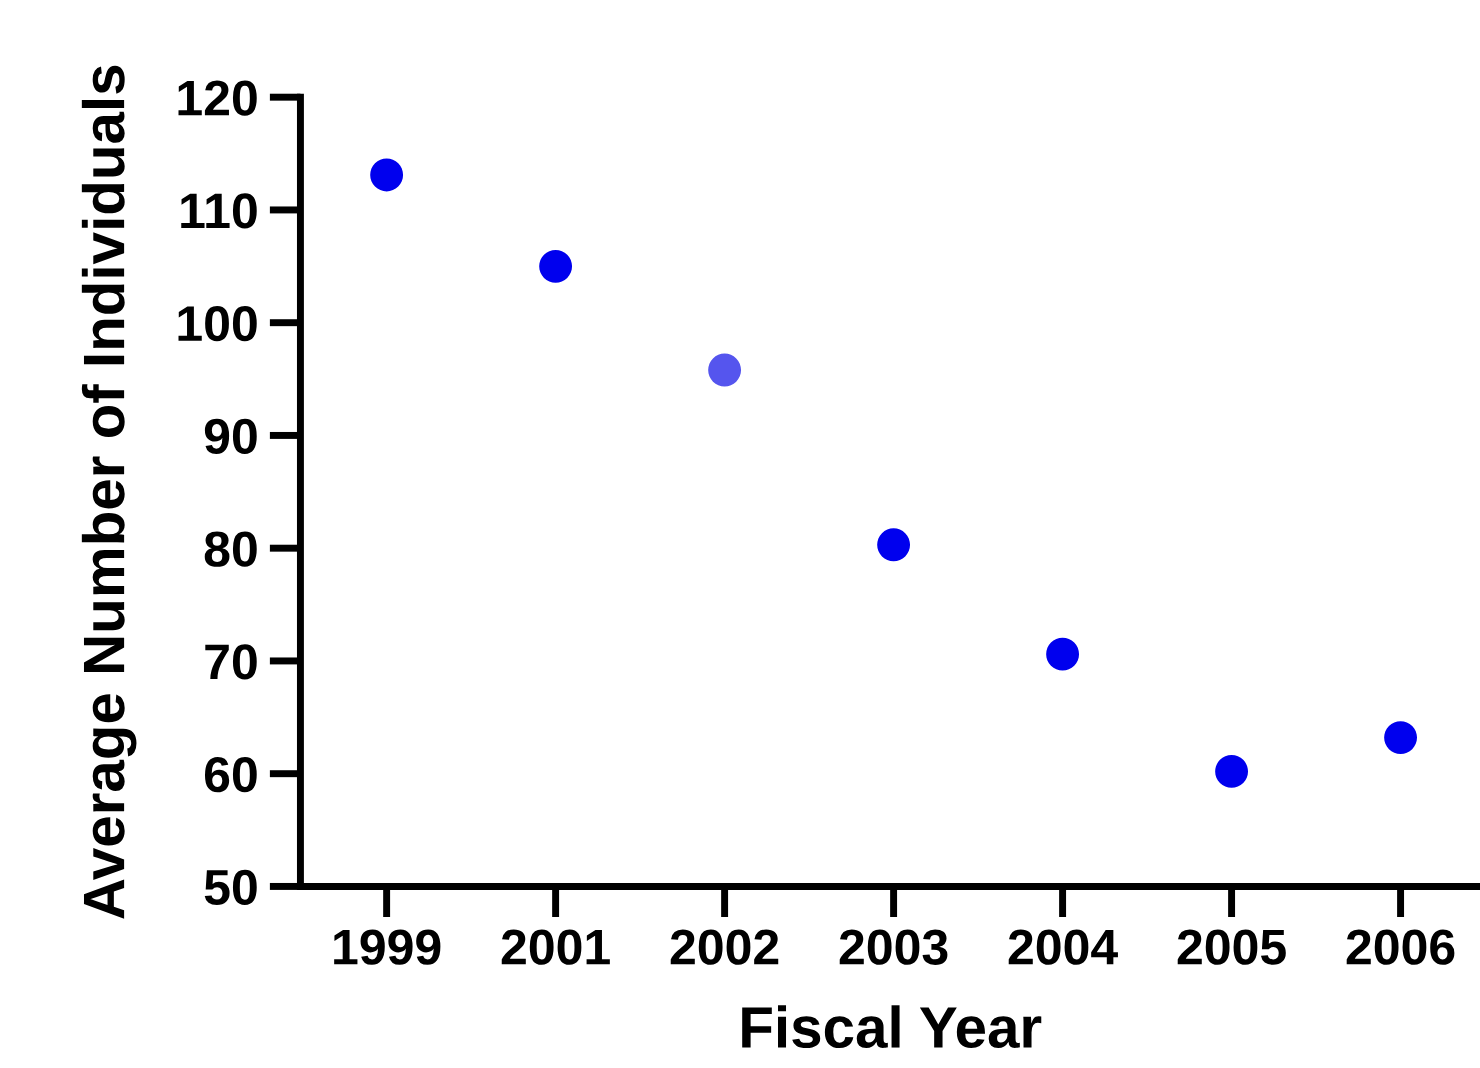 This screenshot has width=1480, height=1068. Describe the element at coordinates (555, 947) in the screenshot. I see `x-tick-label: 2001` at that location.